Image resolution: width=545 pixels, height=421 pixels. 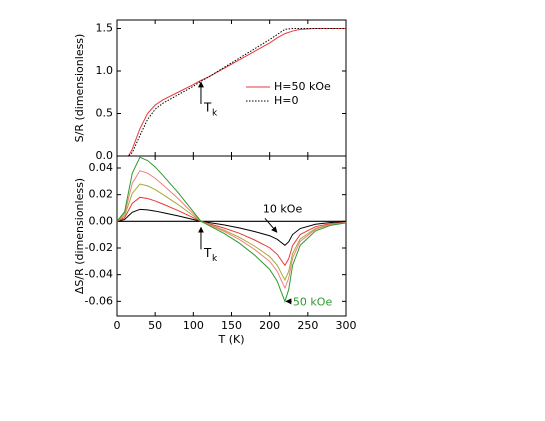 I want to click on x-tick-label: 0, so click(x=117, y=325).